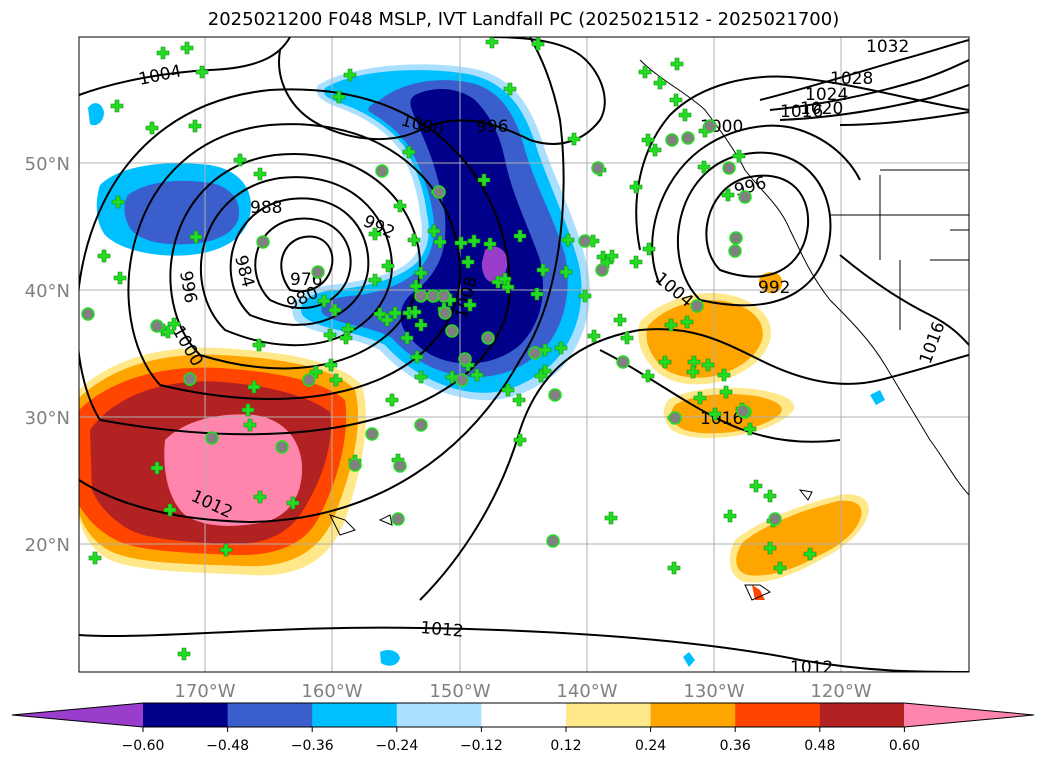  Describe the element at coordinates (312, 746) in the screenshot. I see `colorbar-tick-label: −0.36` at that location.